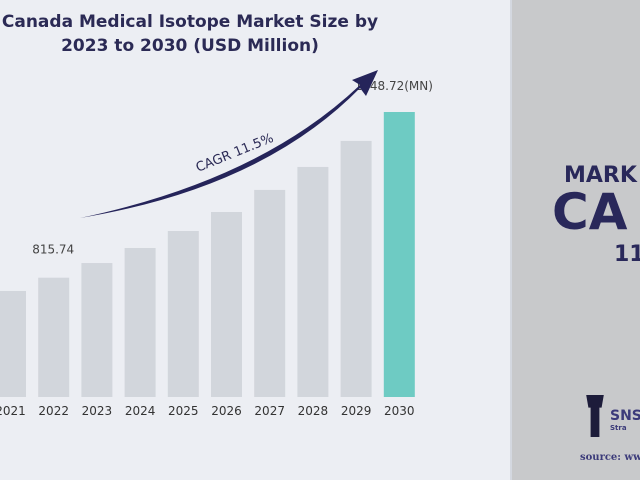  Describe the element at coordinates (313, 411) in the screenshot. I see `x-tick-label: 2028` at that location.